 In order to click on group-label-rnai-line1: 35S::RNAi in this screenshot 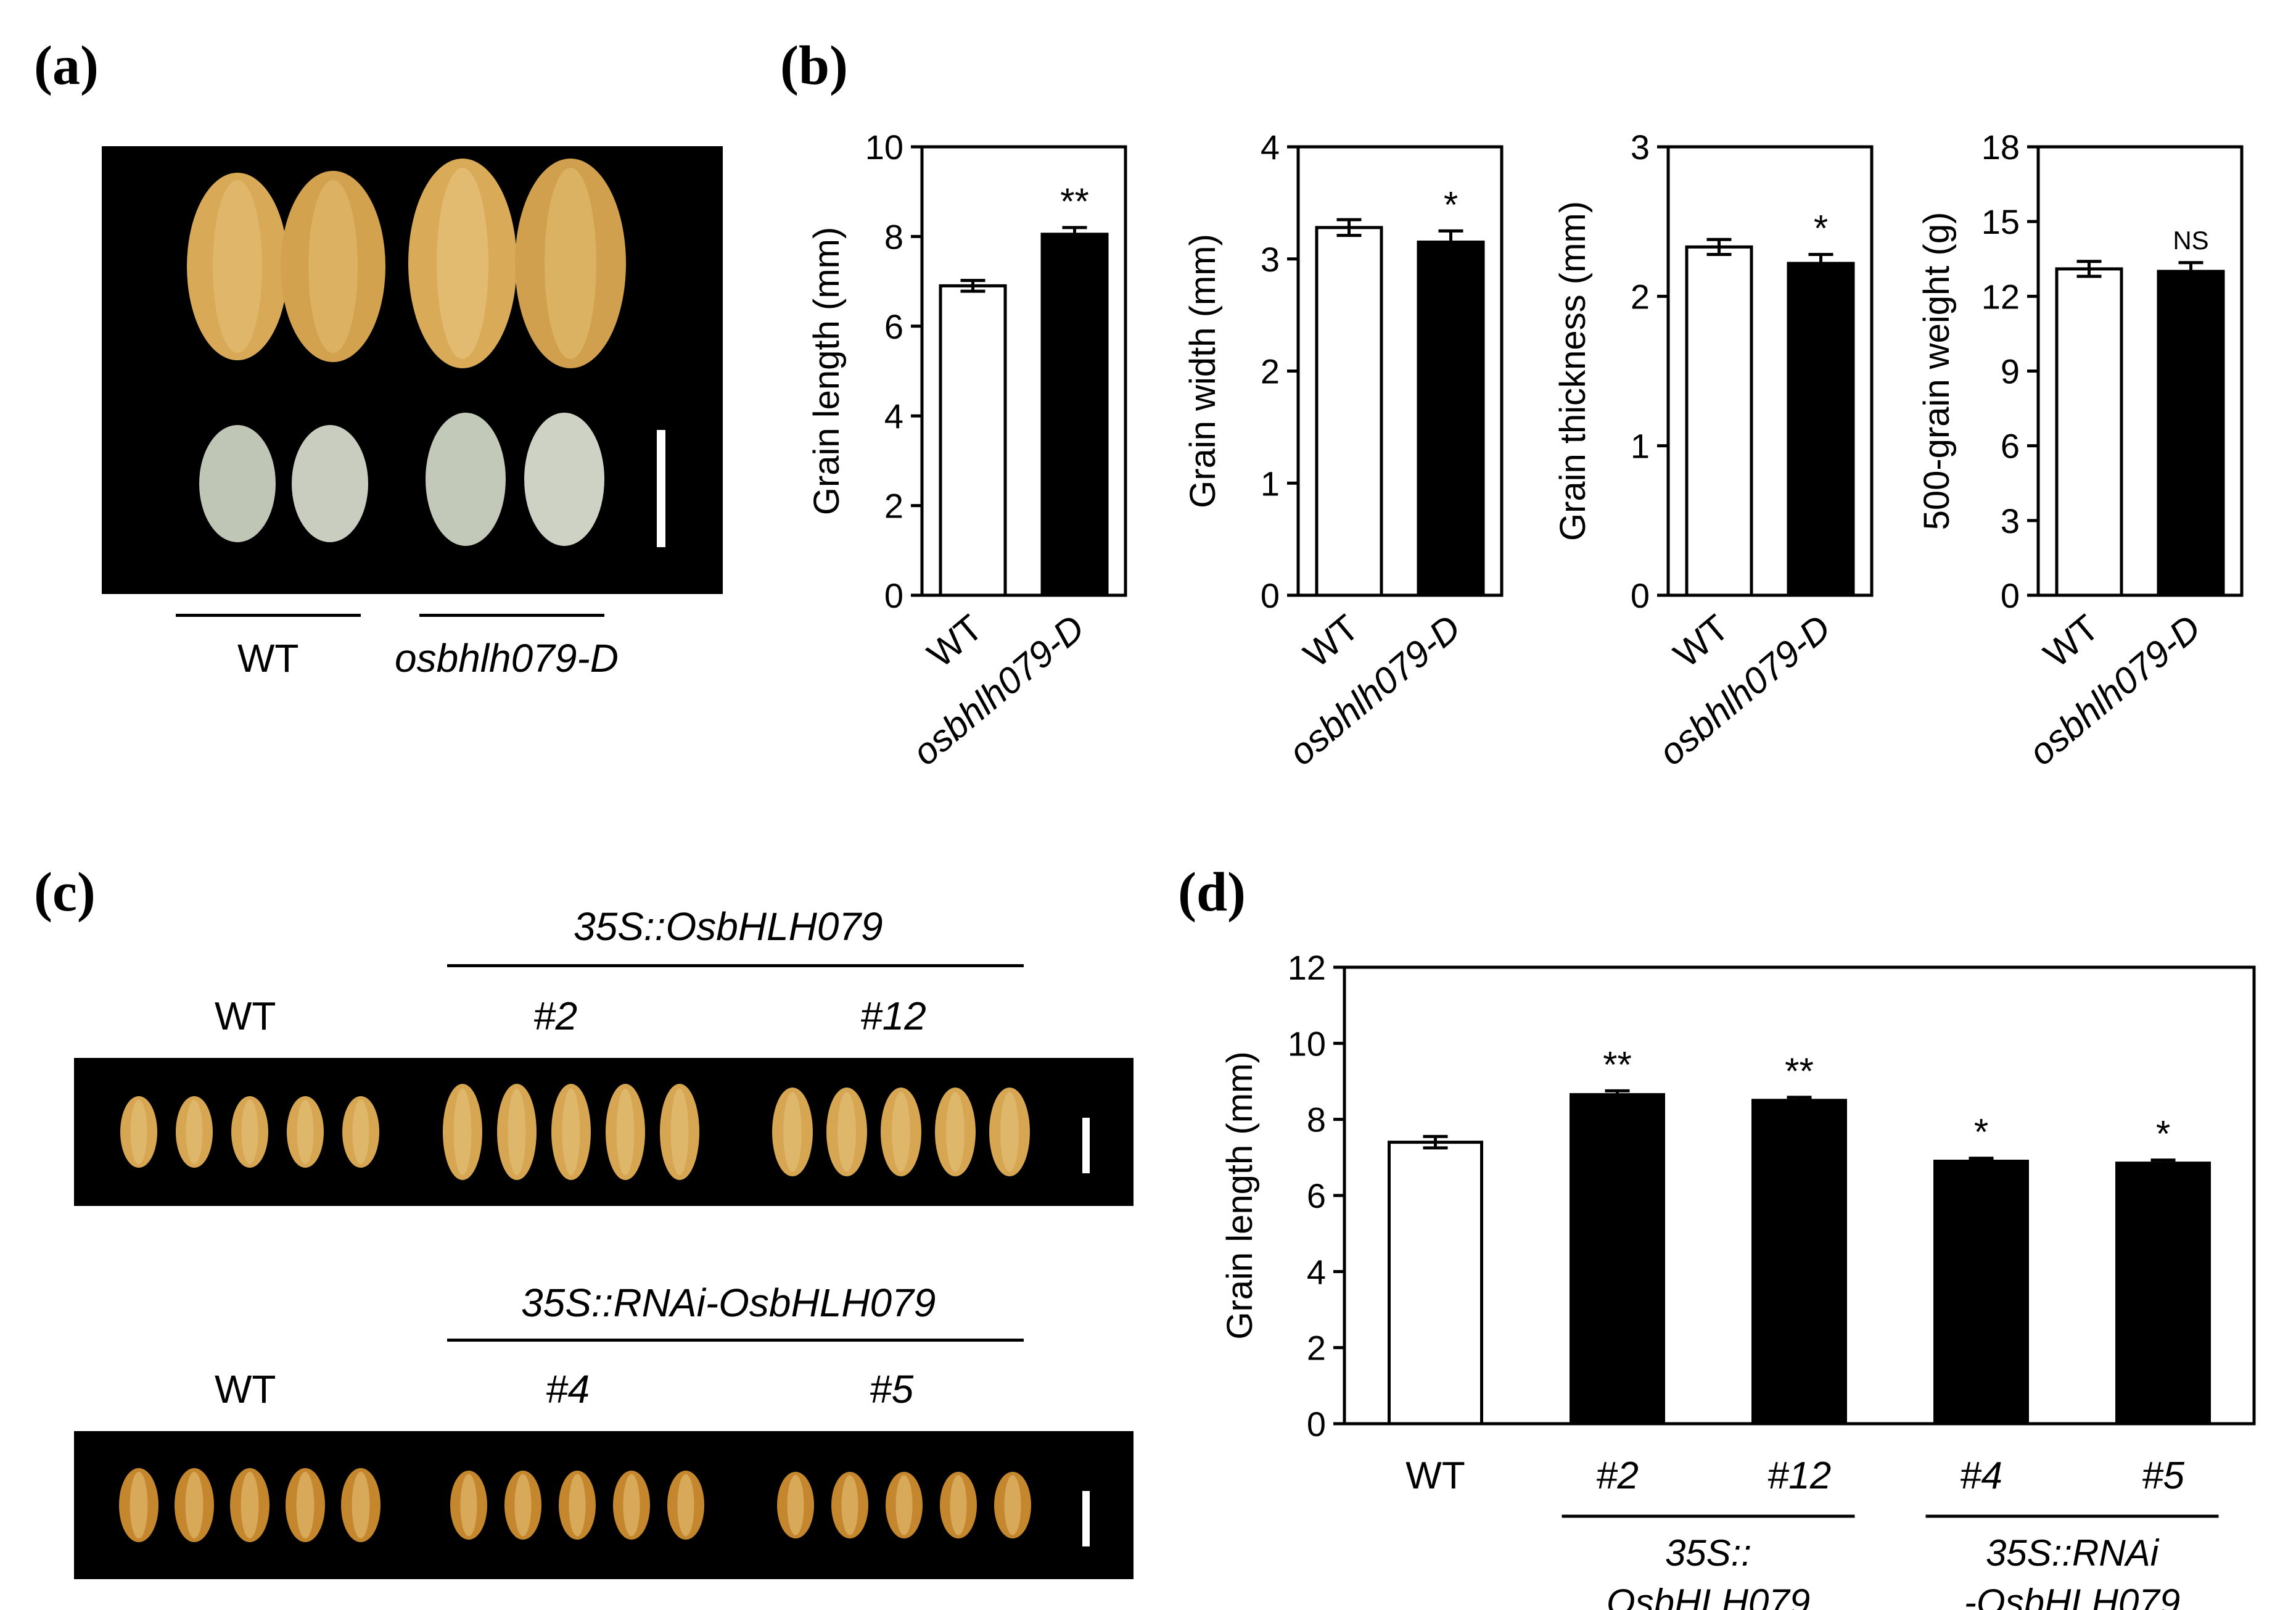, I will do `click(2073, 1553)`.